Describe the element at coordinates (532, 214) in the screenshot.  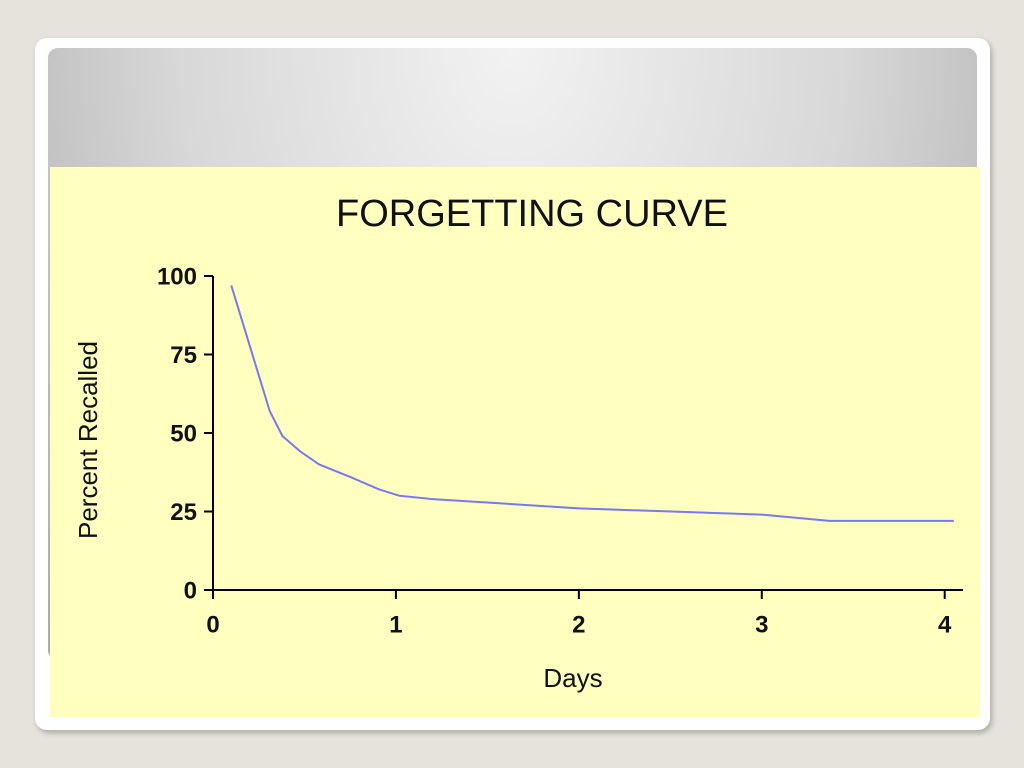
I see `chart-title: FORGETTING CURVE` at that location.